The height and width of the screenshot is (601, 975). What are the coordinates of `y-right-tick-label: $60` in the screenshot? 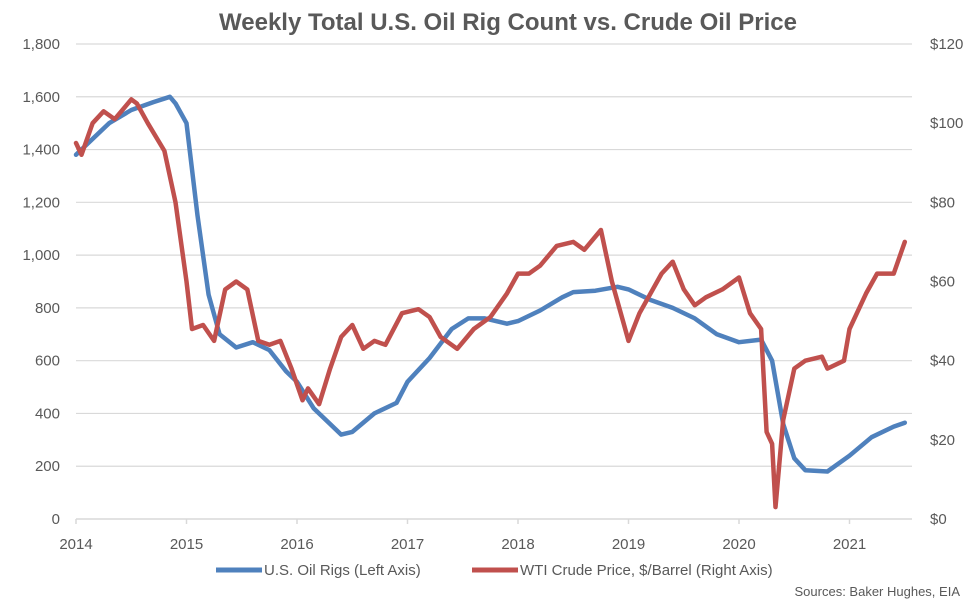 It's located at (942, 282).